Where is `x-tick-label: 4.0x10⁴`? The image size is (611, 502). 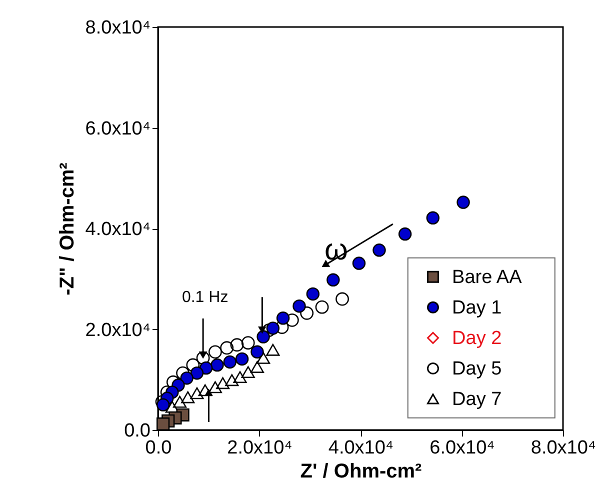 x-tick-label: 4.0x10⁴ is located at coordinates (361, 448).